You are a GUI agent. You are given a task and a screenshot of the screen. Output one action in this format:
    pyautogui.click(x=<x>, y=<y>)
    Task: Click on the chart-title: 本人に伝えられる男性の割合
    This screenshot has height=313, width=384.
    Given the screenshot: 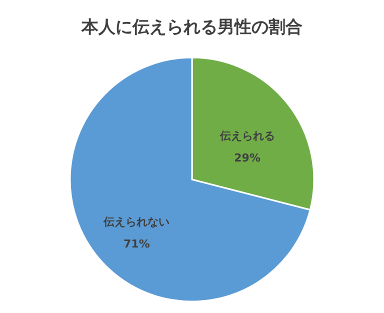 What is the action you would take?
    pyautogui.click(x=191, y=28)
    